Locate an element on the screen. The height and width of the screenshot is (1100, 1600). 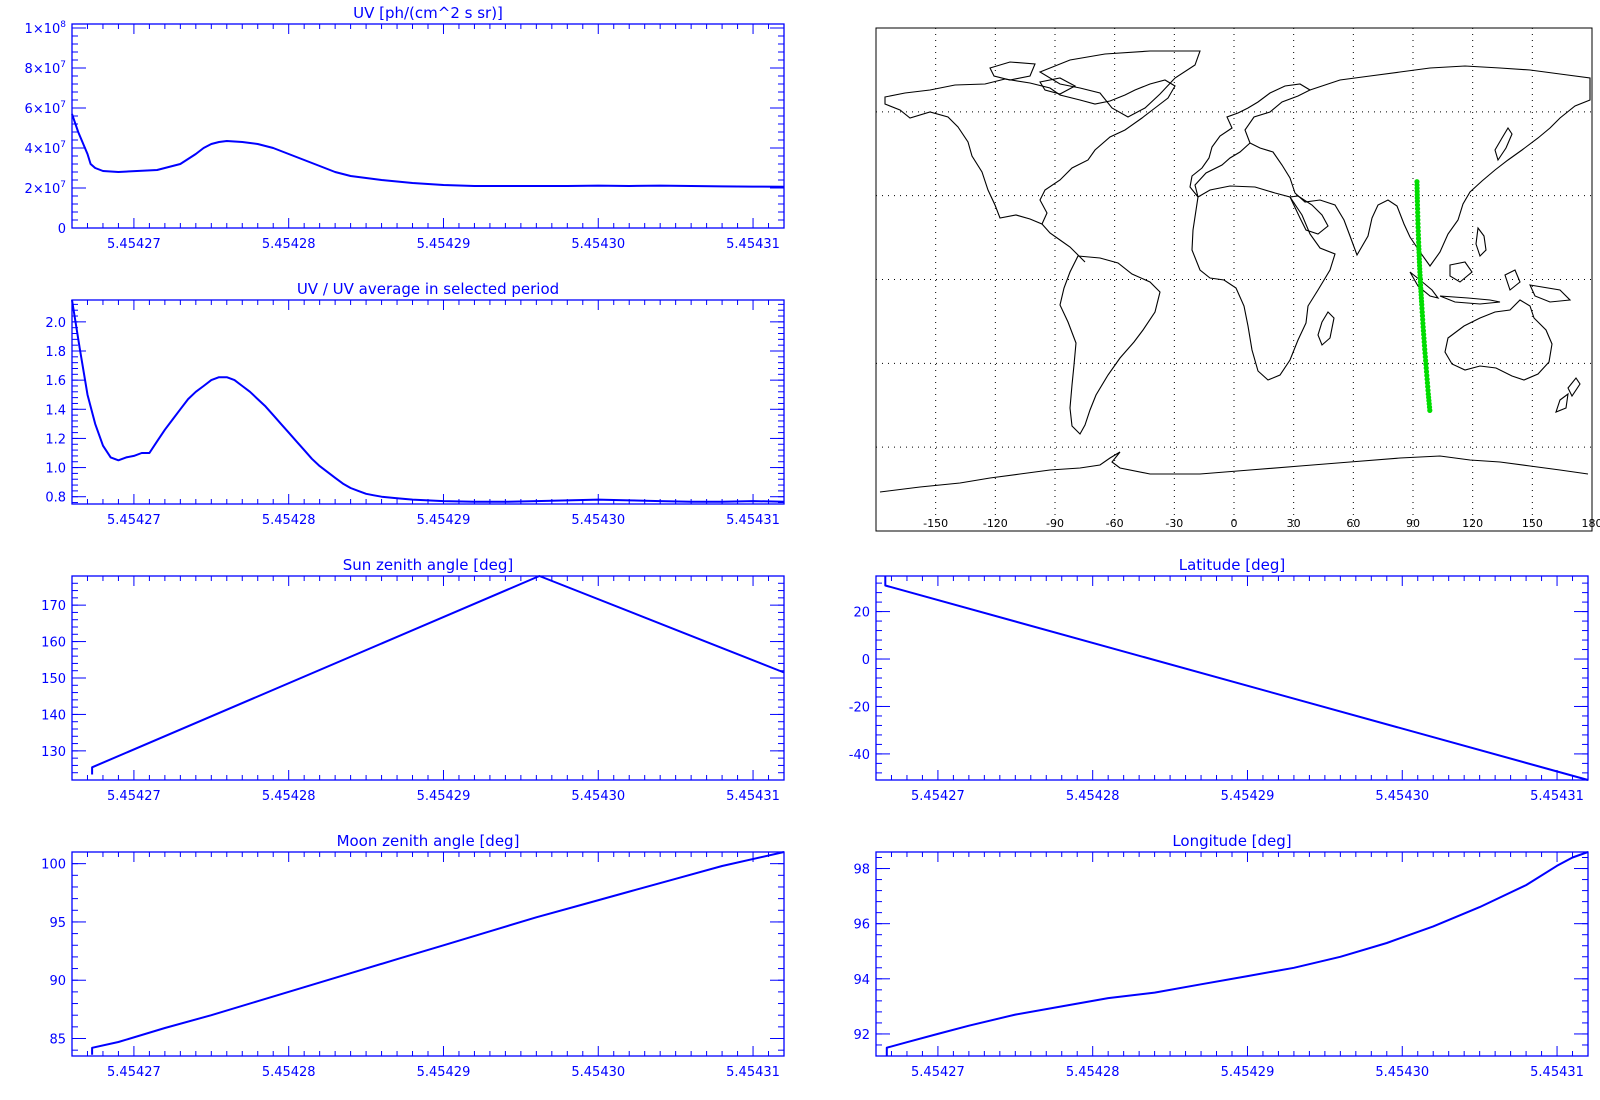
y-tick-label: 130 is located at coordinates (53, 752).